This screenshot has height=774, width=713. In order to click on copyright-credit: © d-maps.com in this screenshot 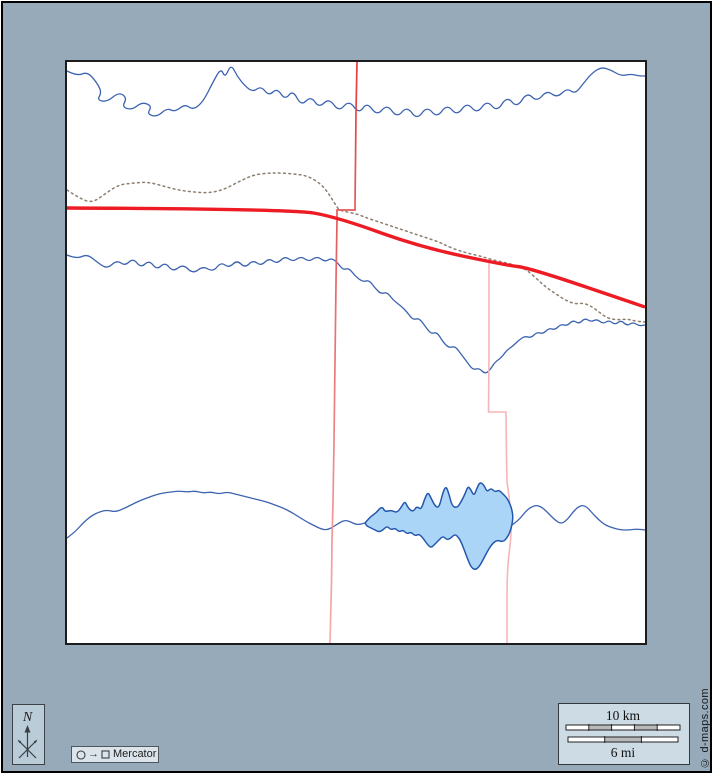, I will do `click(705, 727)`.